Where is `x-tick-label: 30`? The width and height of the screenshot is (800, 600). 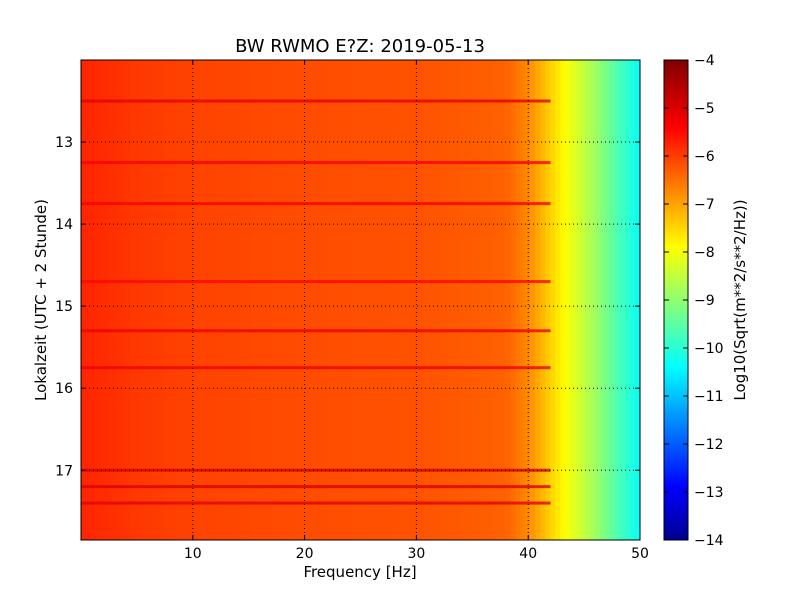
x-tick-label: 30 is located at coordinates (416, 554).